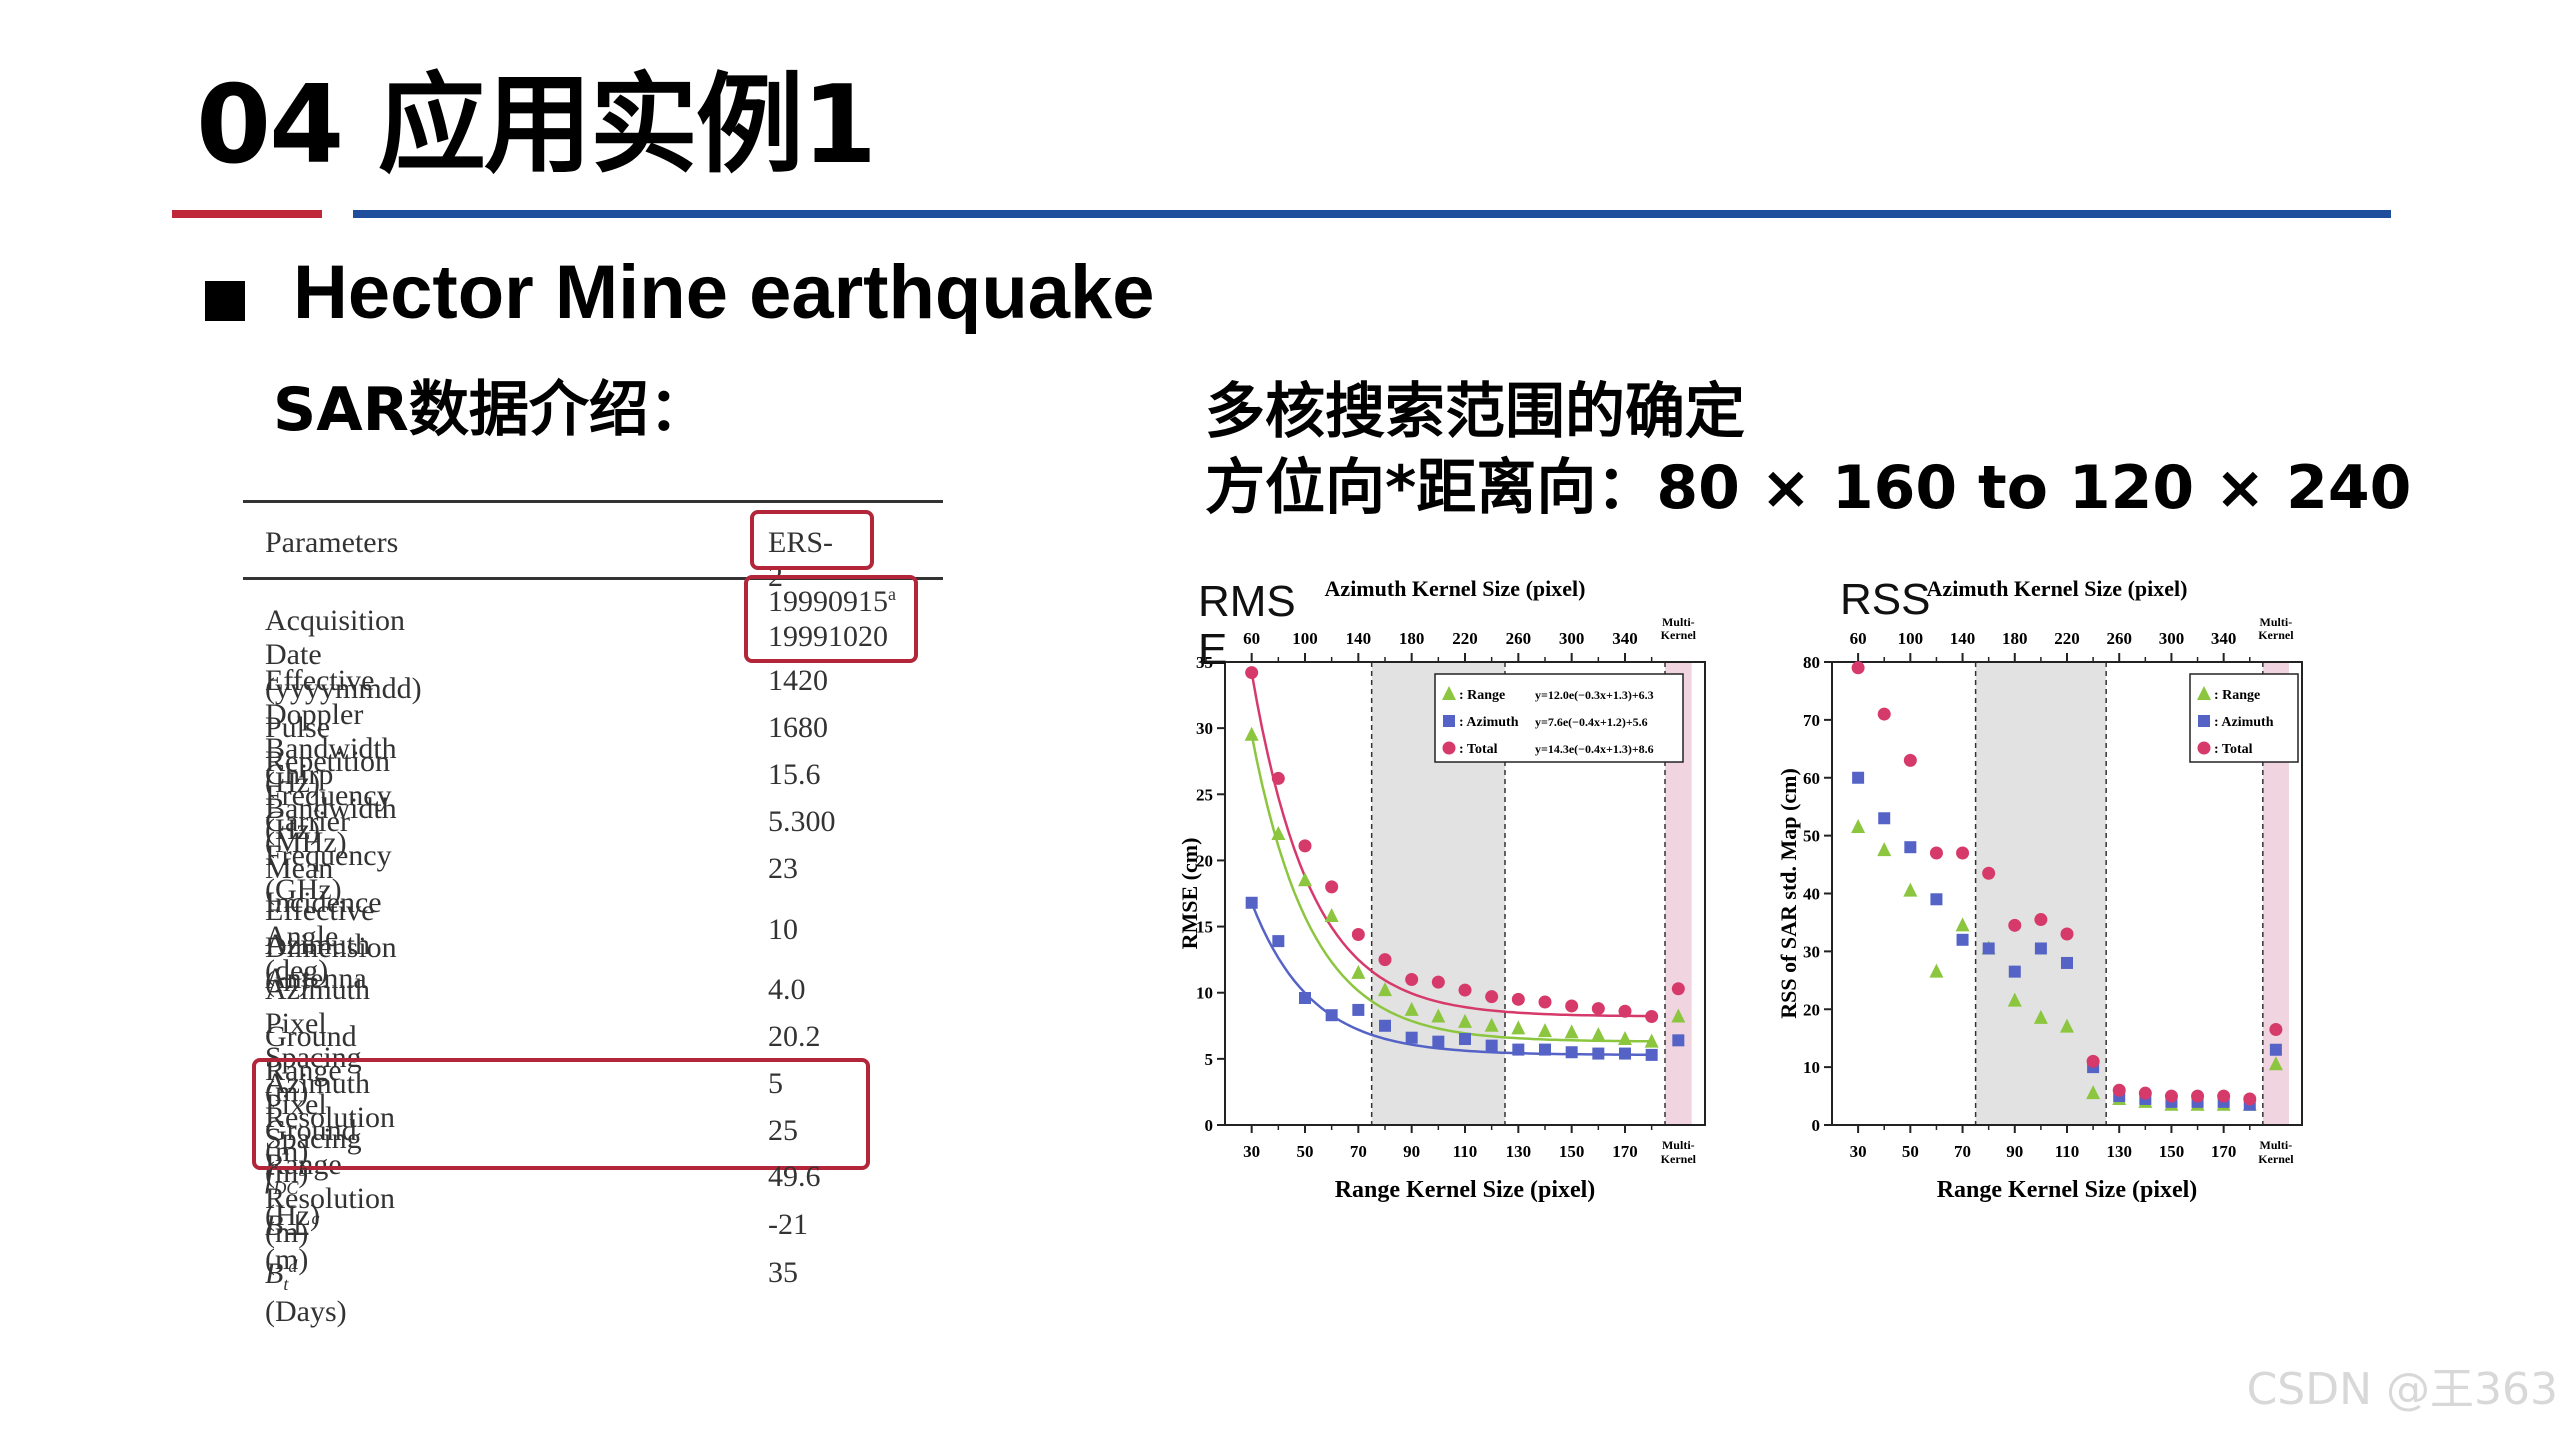  Describe the element at coordinates (831, 619) in the screenshot. I see `acq-date-highlight-box` at that location.